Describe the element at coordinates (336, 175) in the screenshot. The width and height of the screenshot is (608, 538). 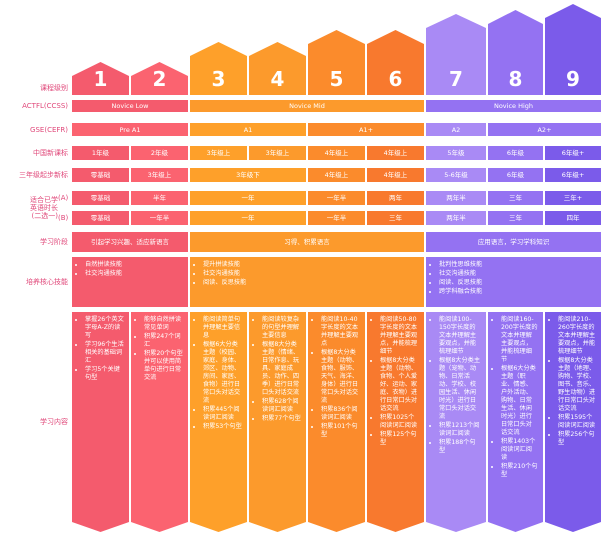
I see `three-year-4: 4年级上` at that location.